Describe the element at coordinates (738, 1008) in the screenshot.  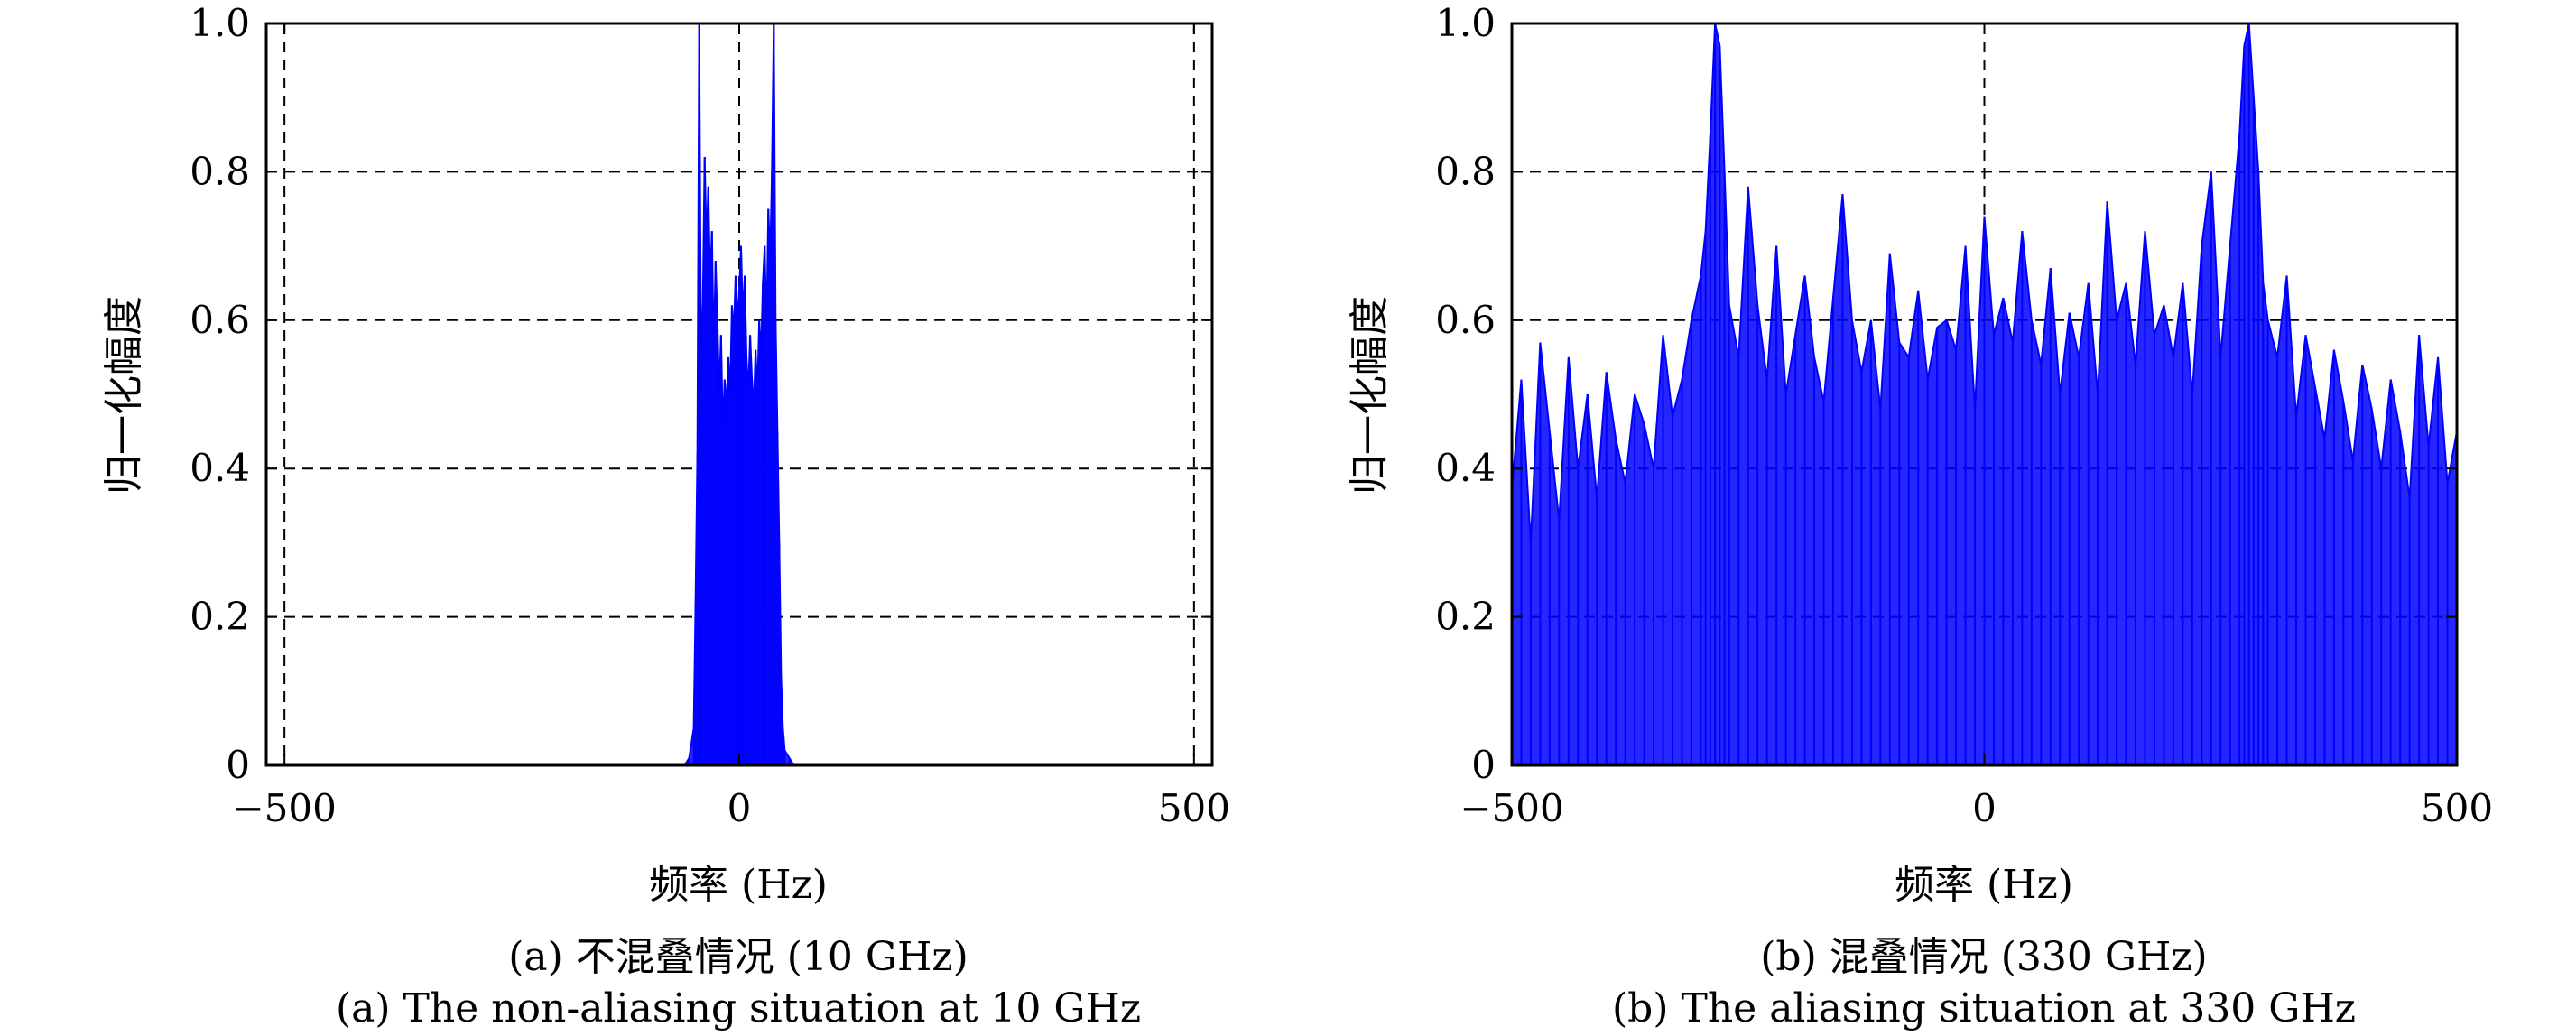
I see `panel-a-caption-en: (a) The non-aliasing situation at 10 GHz` at that location.